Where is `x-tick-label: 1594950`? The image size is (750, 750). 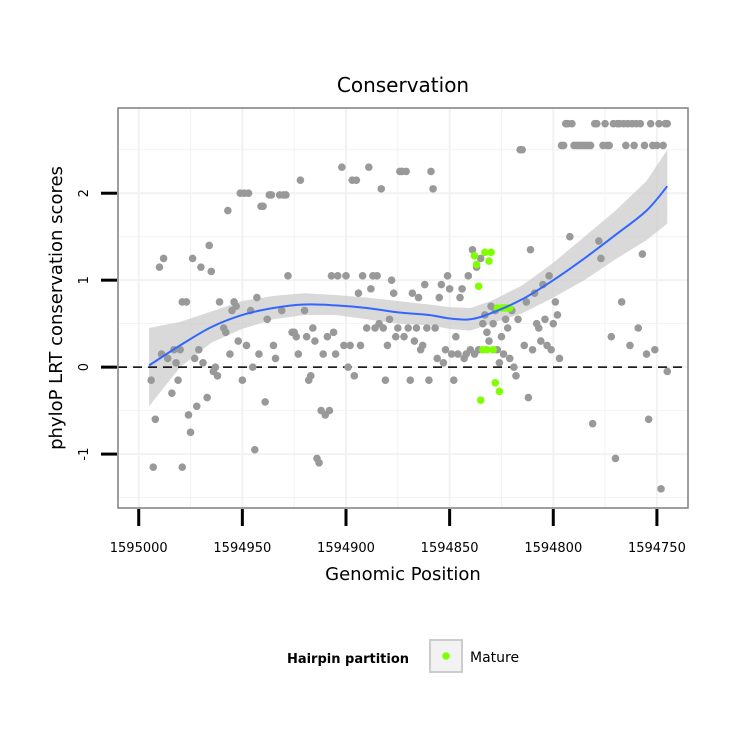 x-tick-label: 1594950 is located at coordinates (242, 548).